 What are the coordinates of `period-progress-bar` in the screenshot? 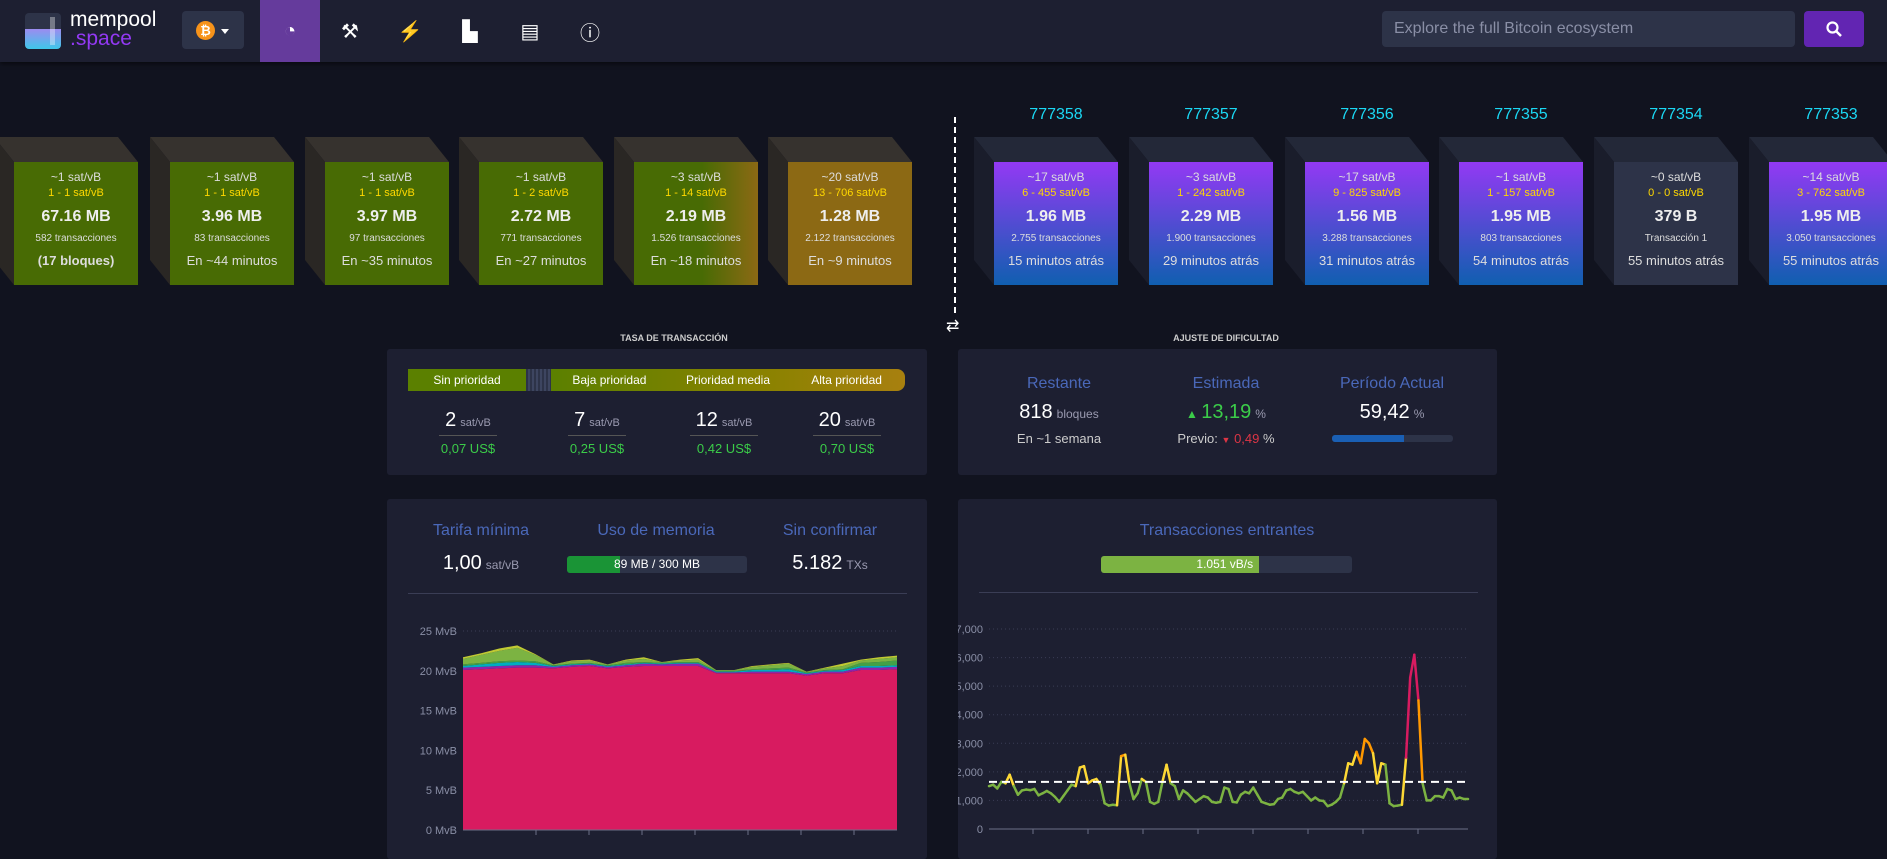 It's located at (1392, 438).